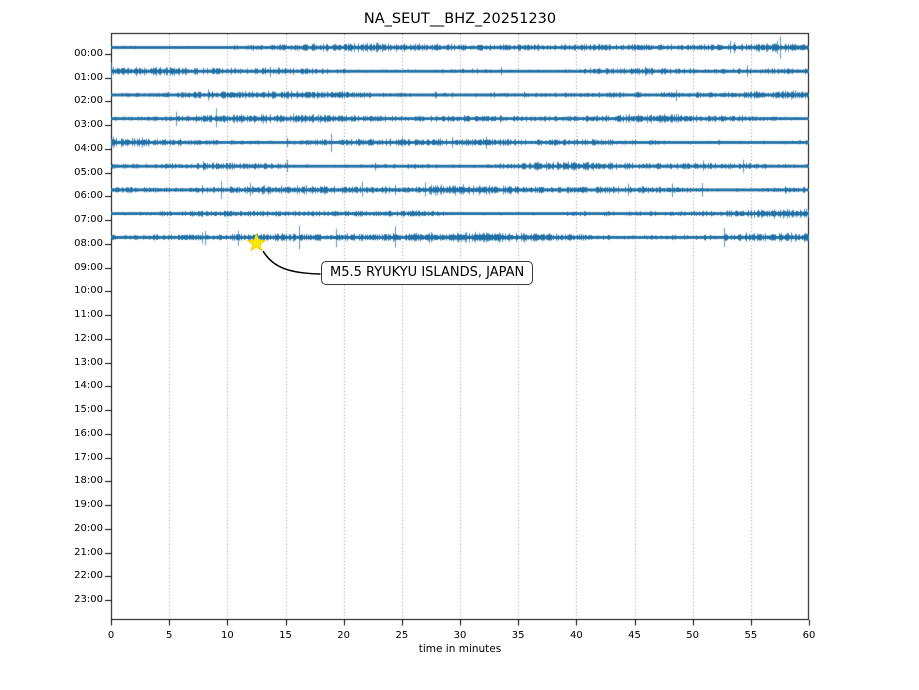 The height and width of the screenshot is (690, 919). What do you see at coordinates (111, 635) in the screenshot?
I see `x-tick-label: 0` at bounding box center [111, 635].